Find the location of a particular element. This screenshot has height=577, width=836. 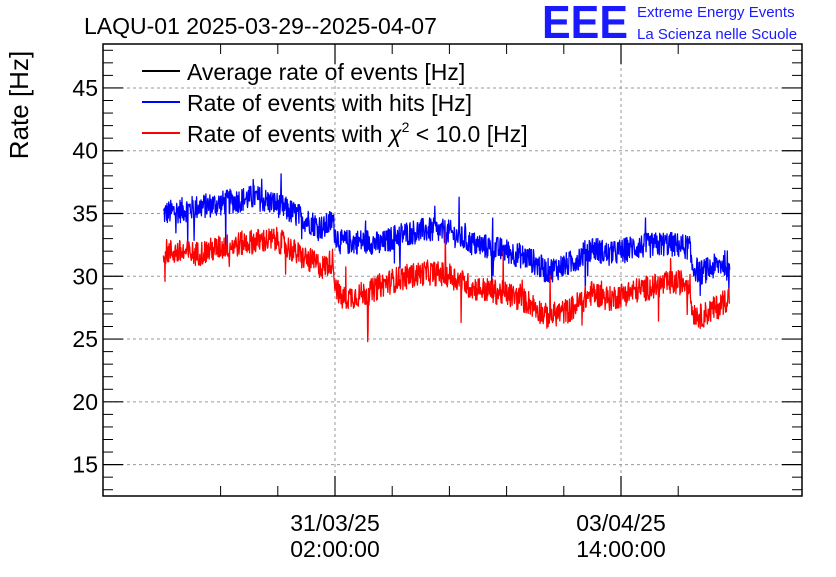

x-tick-label-time: 02:00:00 is located at coordinates (335, 549).